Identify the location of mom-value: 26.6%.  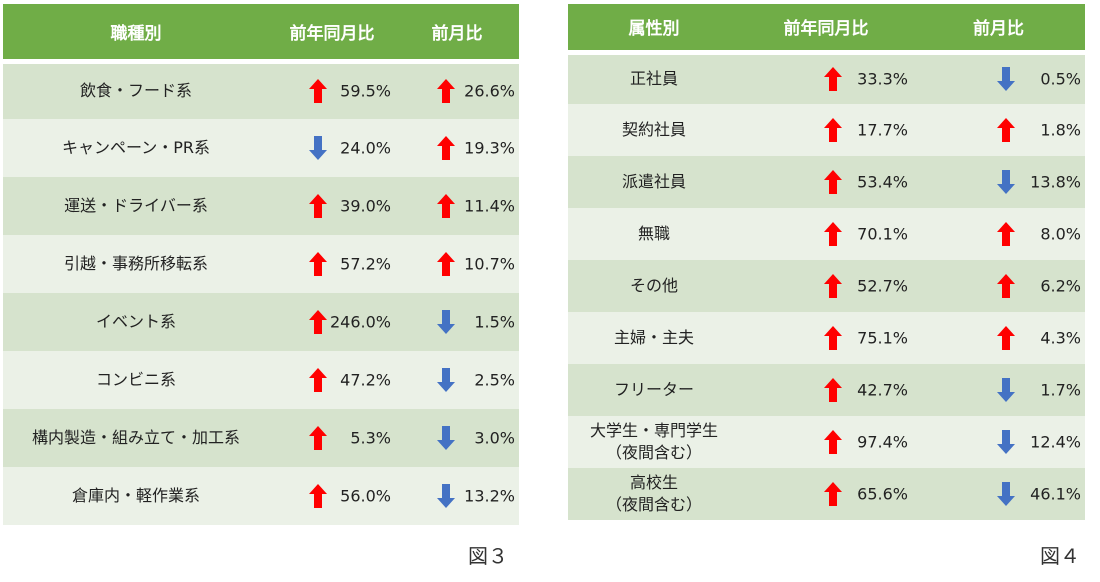
(489, 91).